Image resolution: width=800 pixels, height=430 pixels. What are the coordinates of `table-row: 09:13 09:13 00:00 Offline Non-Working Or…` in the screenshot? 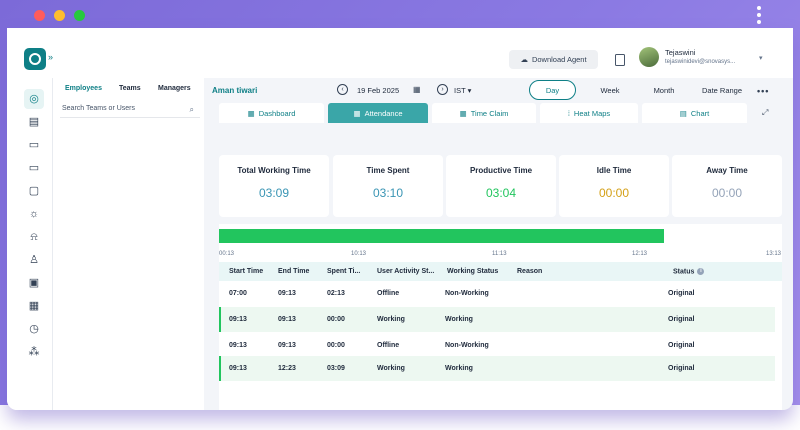 It's located at (497, 345).